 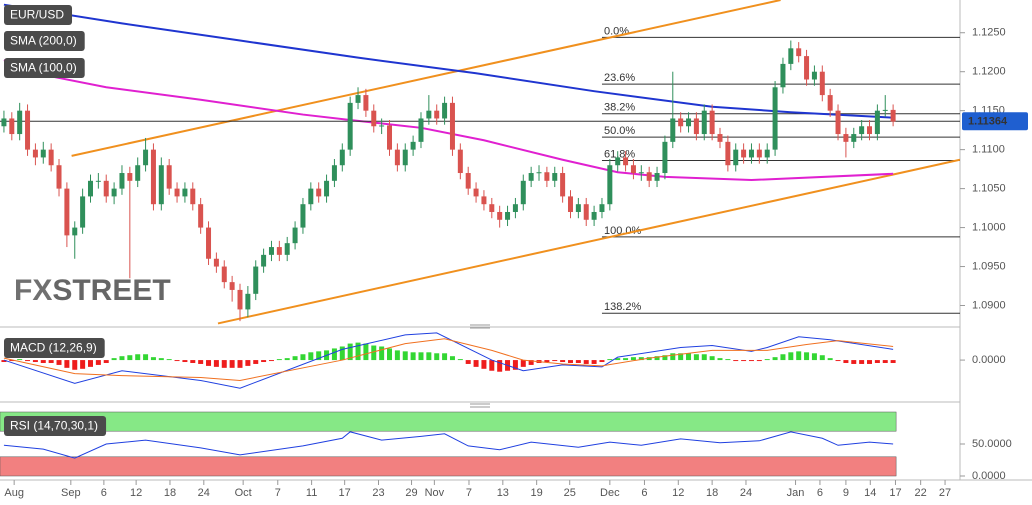 I want to click on legend-label: EUR/USD, so click(x=37, y=15).